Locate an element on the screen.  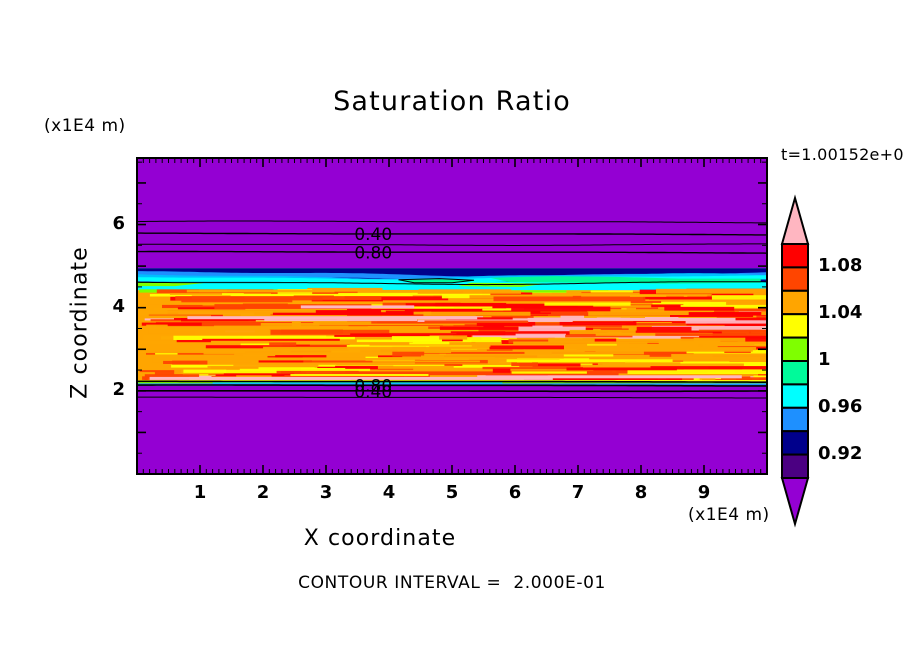
time-stamp-label: t=1.00152e+07 is located at coordinates (842, 154).